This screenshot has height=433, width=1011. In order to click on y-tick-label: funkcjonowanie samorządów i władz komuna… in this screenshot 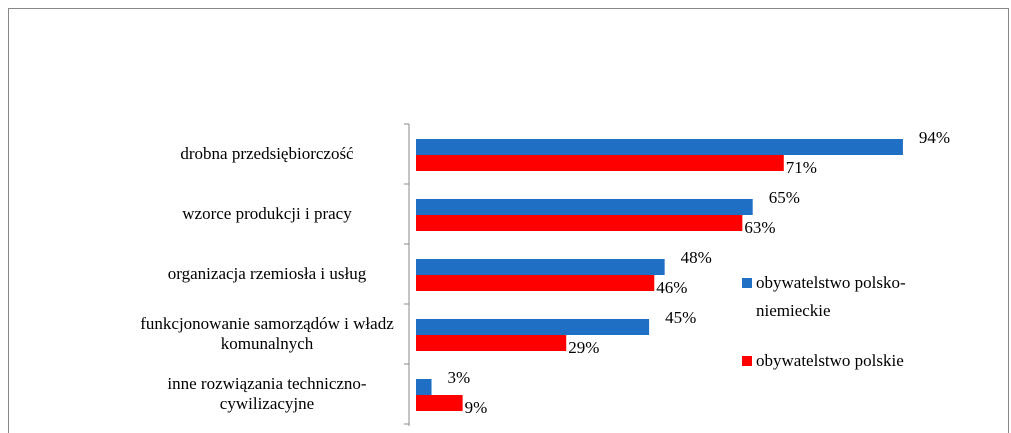, I will do `click(267, 333)`.